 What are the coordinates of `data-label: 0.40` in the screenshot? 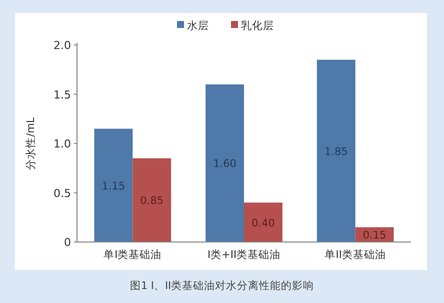 It's located at (263, 223).